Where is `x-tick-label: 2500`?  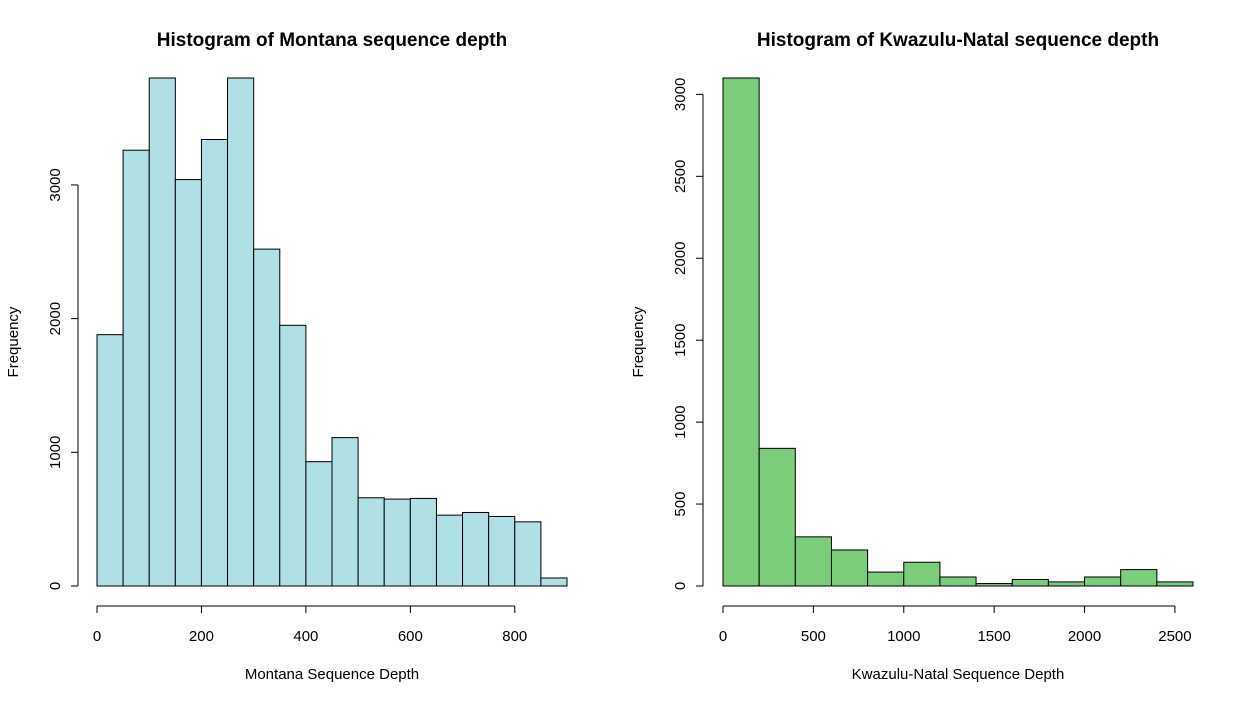 x-tick-label: 2500 is located at coordinates (1174, 636).